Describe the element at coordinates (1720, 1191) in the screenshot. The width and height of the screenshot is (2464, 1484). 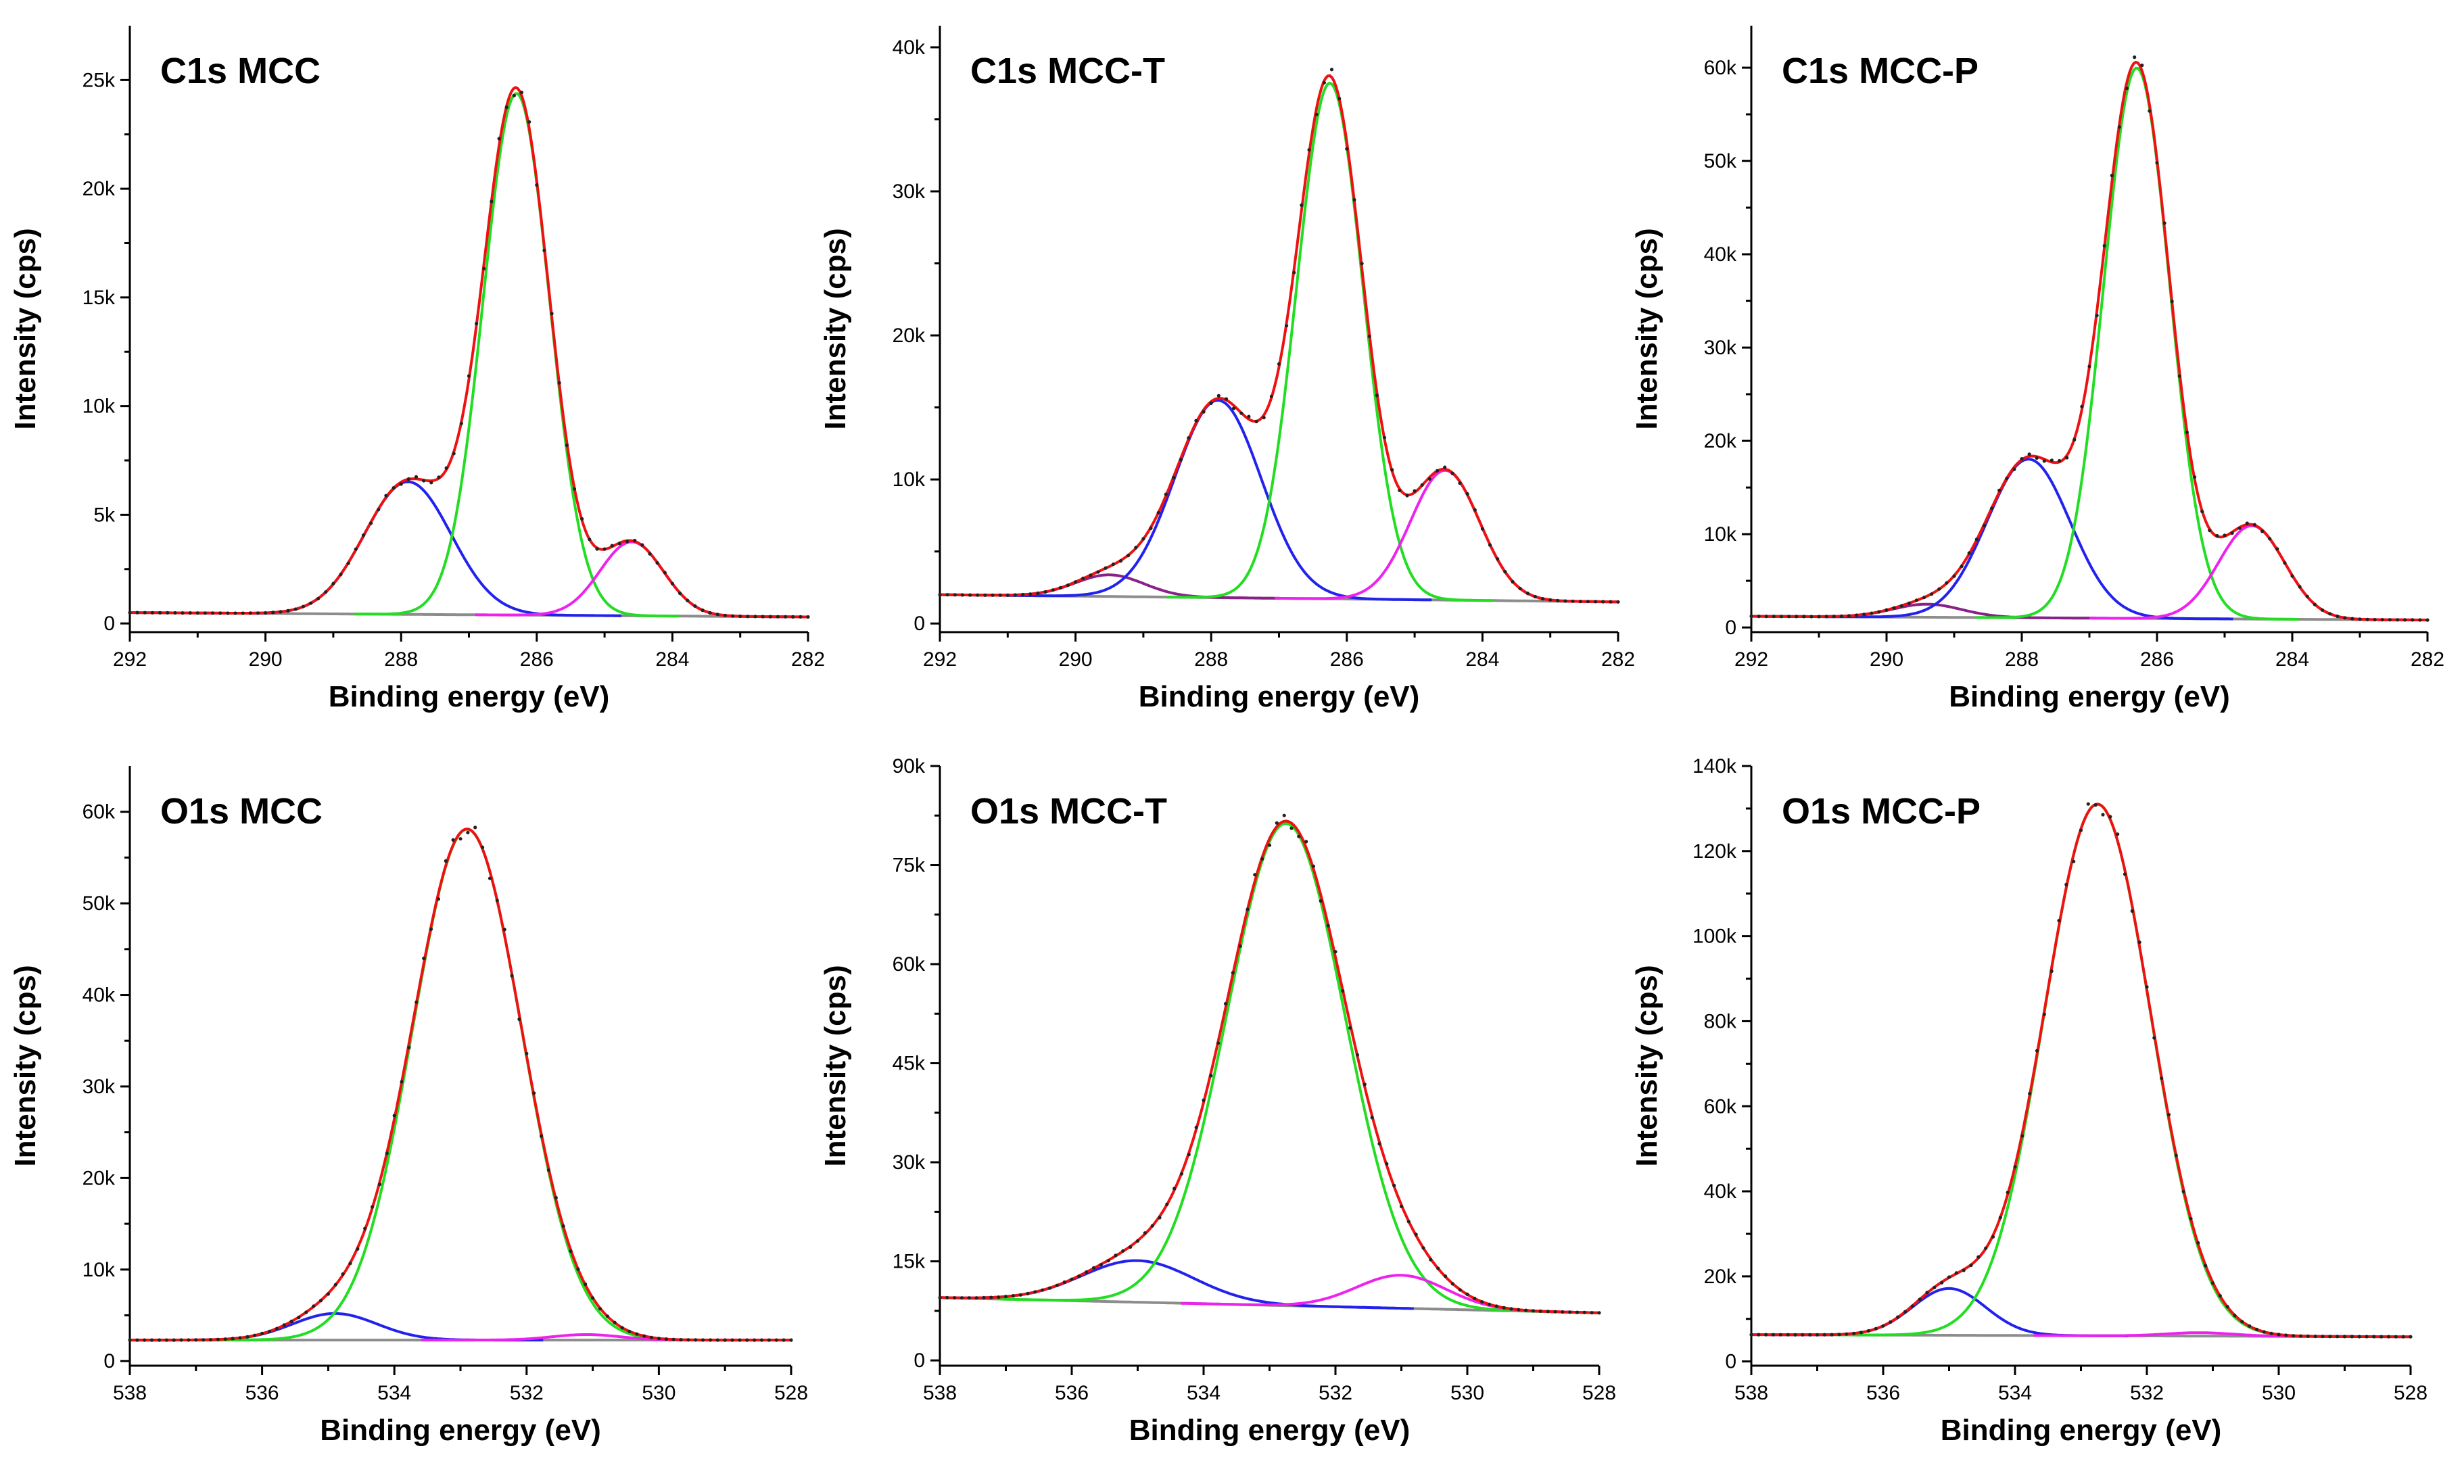
I see `panel-6-ytick-label: 40k` at that location.